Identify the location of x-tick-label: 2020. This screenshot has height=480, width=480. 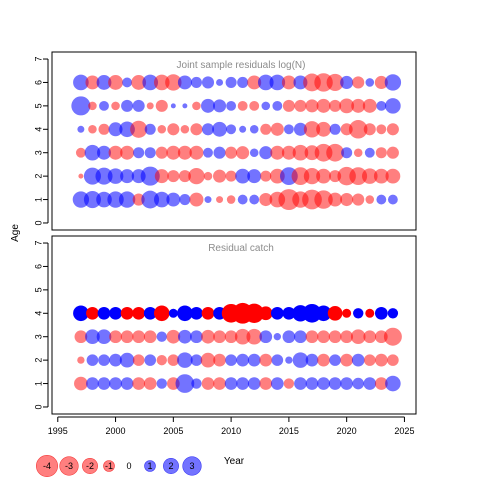
(347, 431).